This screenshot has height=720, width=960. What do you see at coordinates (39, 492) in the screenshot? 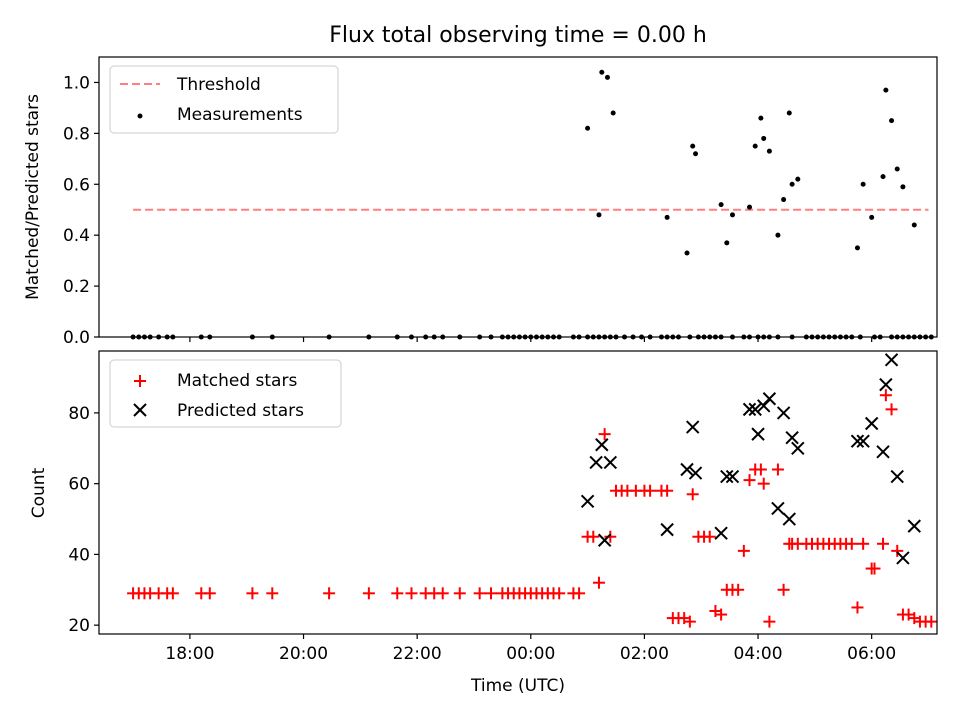
I see `bottom-y-axis-label: Count` at bounding box center [39, 492].